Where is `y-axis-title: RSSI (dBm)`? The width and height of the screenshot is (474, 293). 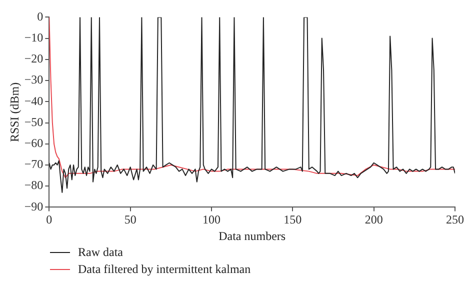 y-axis-title: RSSI (dBm) is located at coordinates (14, 112).